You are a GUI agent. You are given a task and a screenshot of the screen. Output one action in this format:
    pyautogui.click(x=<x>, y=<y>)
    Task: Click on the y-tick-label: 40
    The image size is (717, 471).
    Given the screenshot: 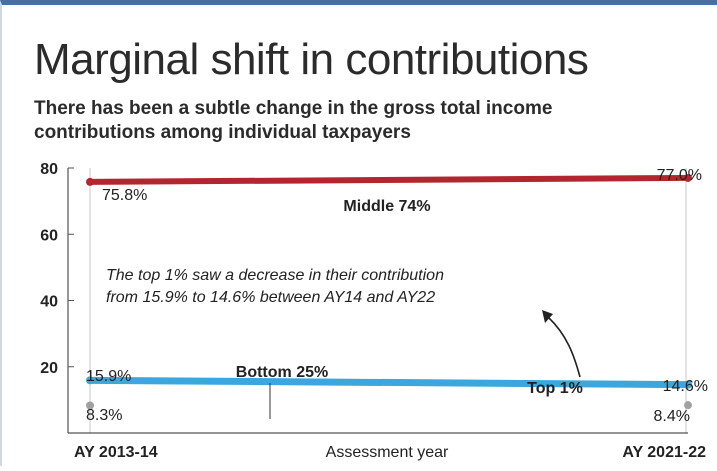 What is the action you would take?
    pyautogui.click(x=49, y=302)
    